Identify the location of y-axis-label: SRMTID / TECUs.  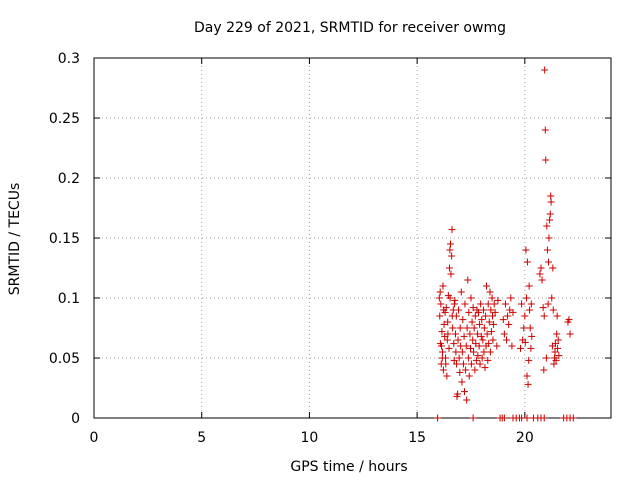
(15, 239).